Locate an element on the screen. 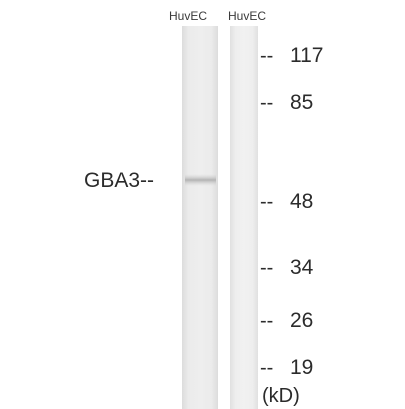  unit-label-kd: (kD) is located at coordinates (281, 396).